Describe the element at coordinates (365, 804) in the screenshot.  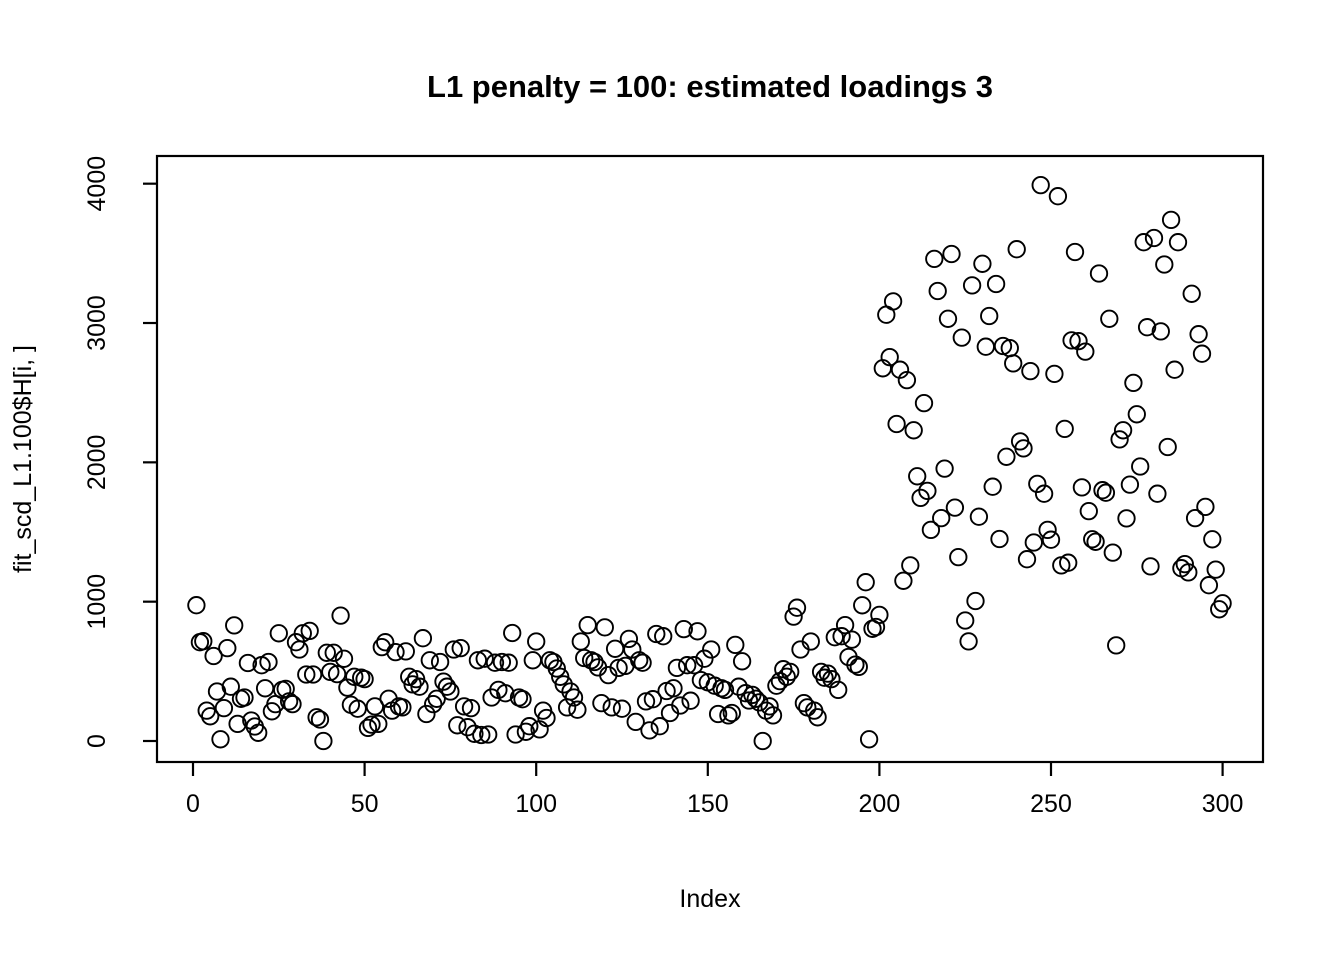
I see `x-tick-label: 50` at that location.